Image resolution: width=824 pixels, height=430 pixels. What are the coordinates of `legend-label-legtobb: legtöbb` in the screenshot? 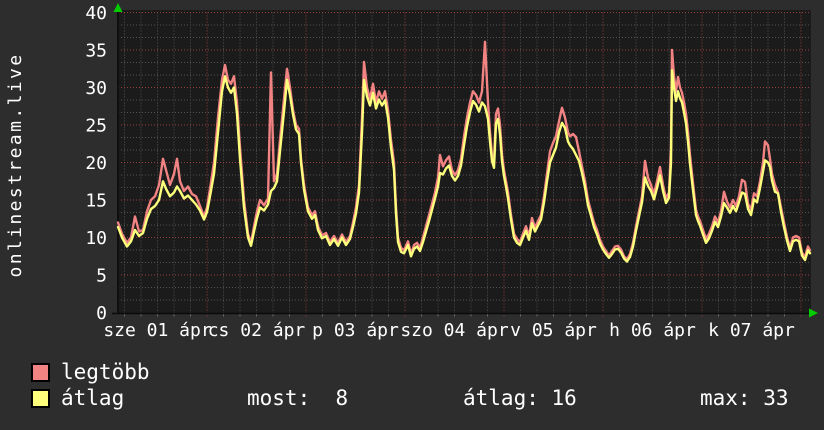 It's located at (105, 372).